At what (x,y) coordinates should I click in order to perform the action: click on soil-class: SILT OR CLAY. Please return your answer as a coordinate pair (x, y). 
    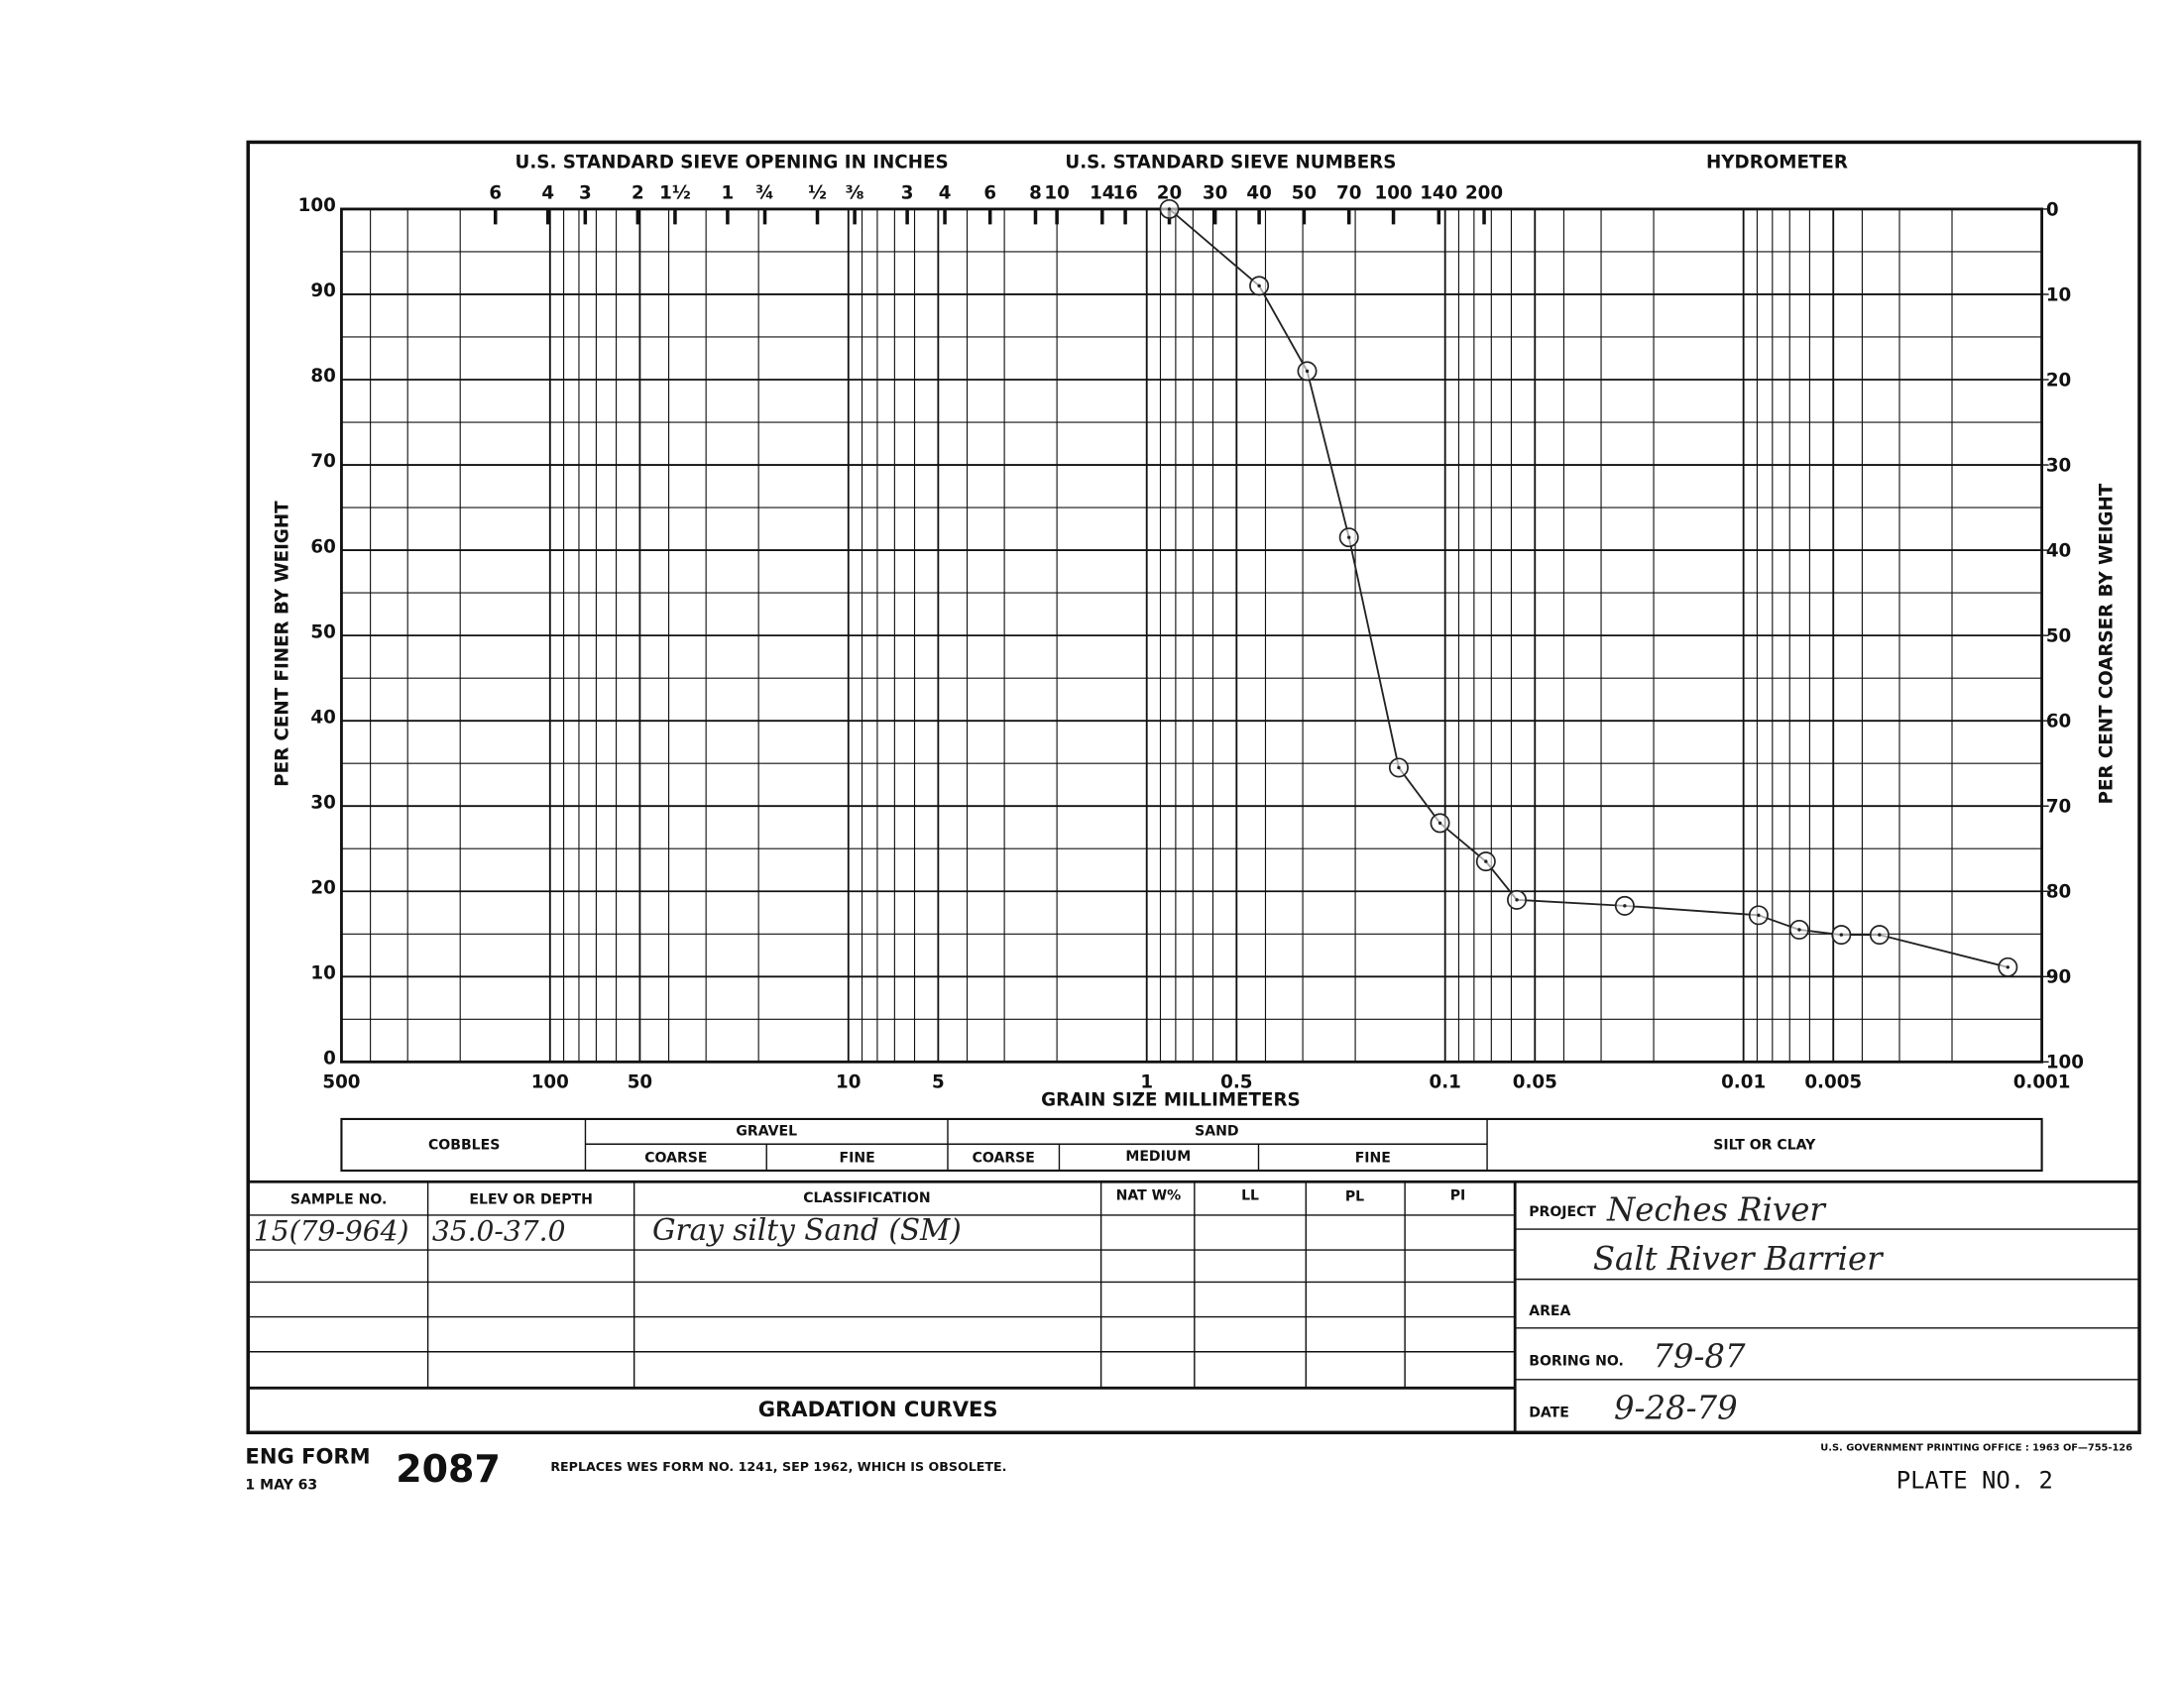
    Looking at the image, I should click on (1764, 1146).